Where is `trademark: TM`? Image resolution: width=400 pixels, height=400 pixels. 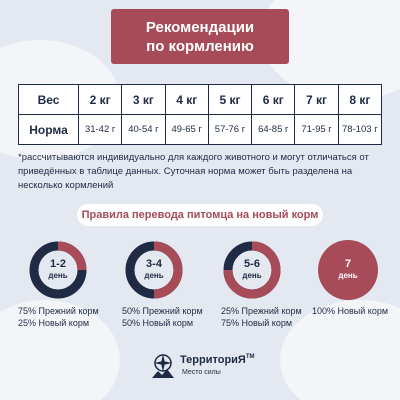 trademark: TM is located at coordinates (250, 357).